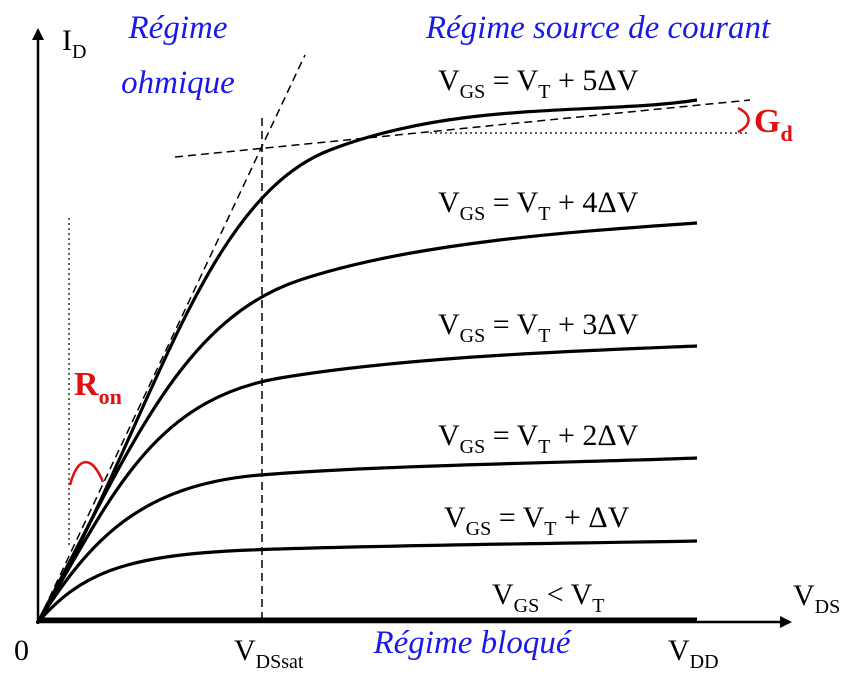 The height and width of the screenshot is (678, 855). What do you see at coordinates (86, 473) in the screenshot?
I see `ron-arc` at bounding box center [86, 473].